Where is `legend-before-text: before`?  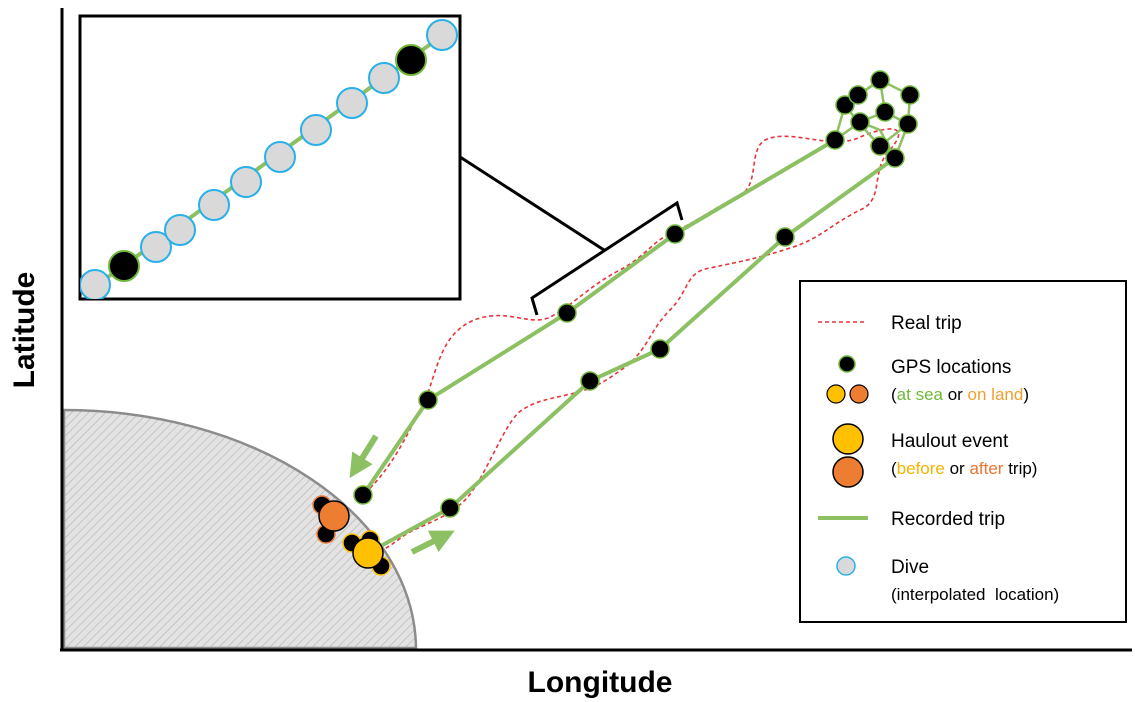
legend-before-text: before is located at coordinates (921, 468).